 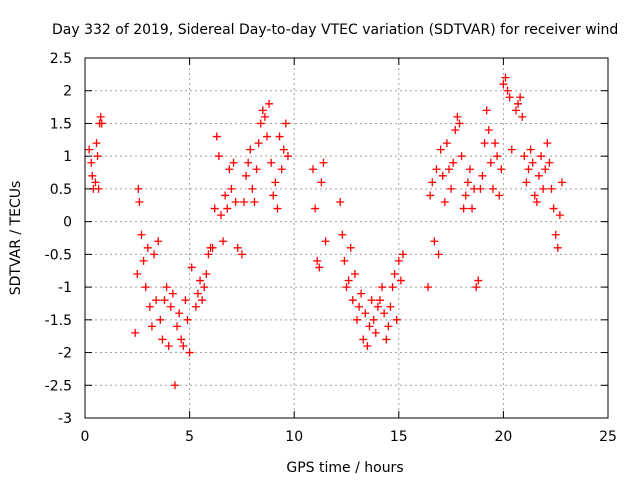 What do you see at coordinates (58, 239) in the screenshot?
I see `y-tick-labels: -3 -2.5 -2 -1.5 -1 -0.5 0 0.5 1 1.5 2 2.5` at bounding box center [58, 239].